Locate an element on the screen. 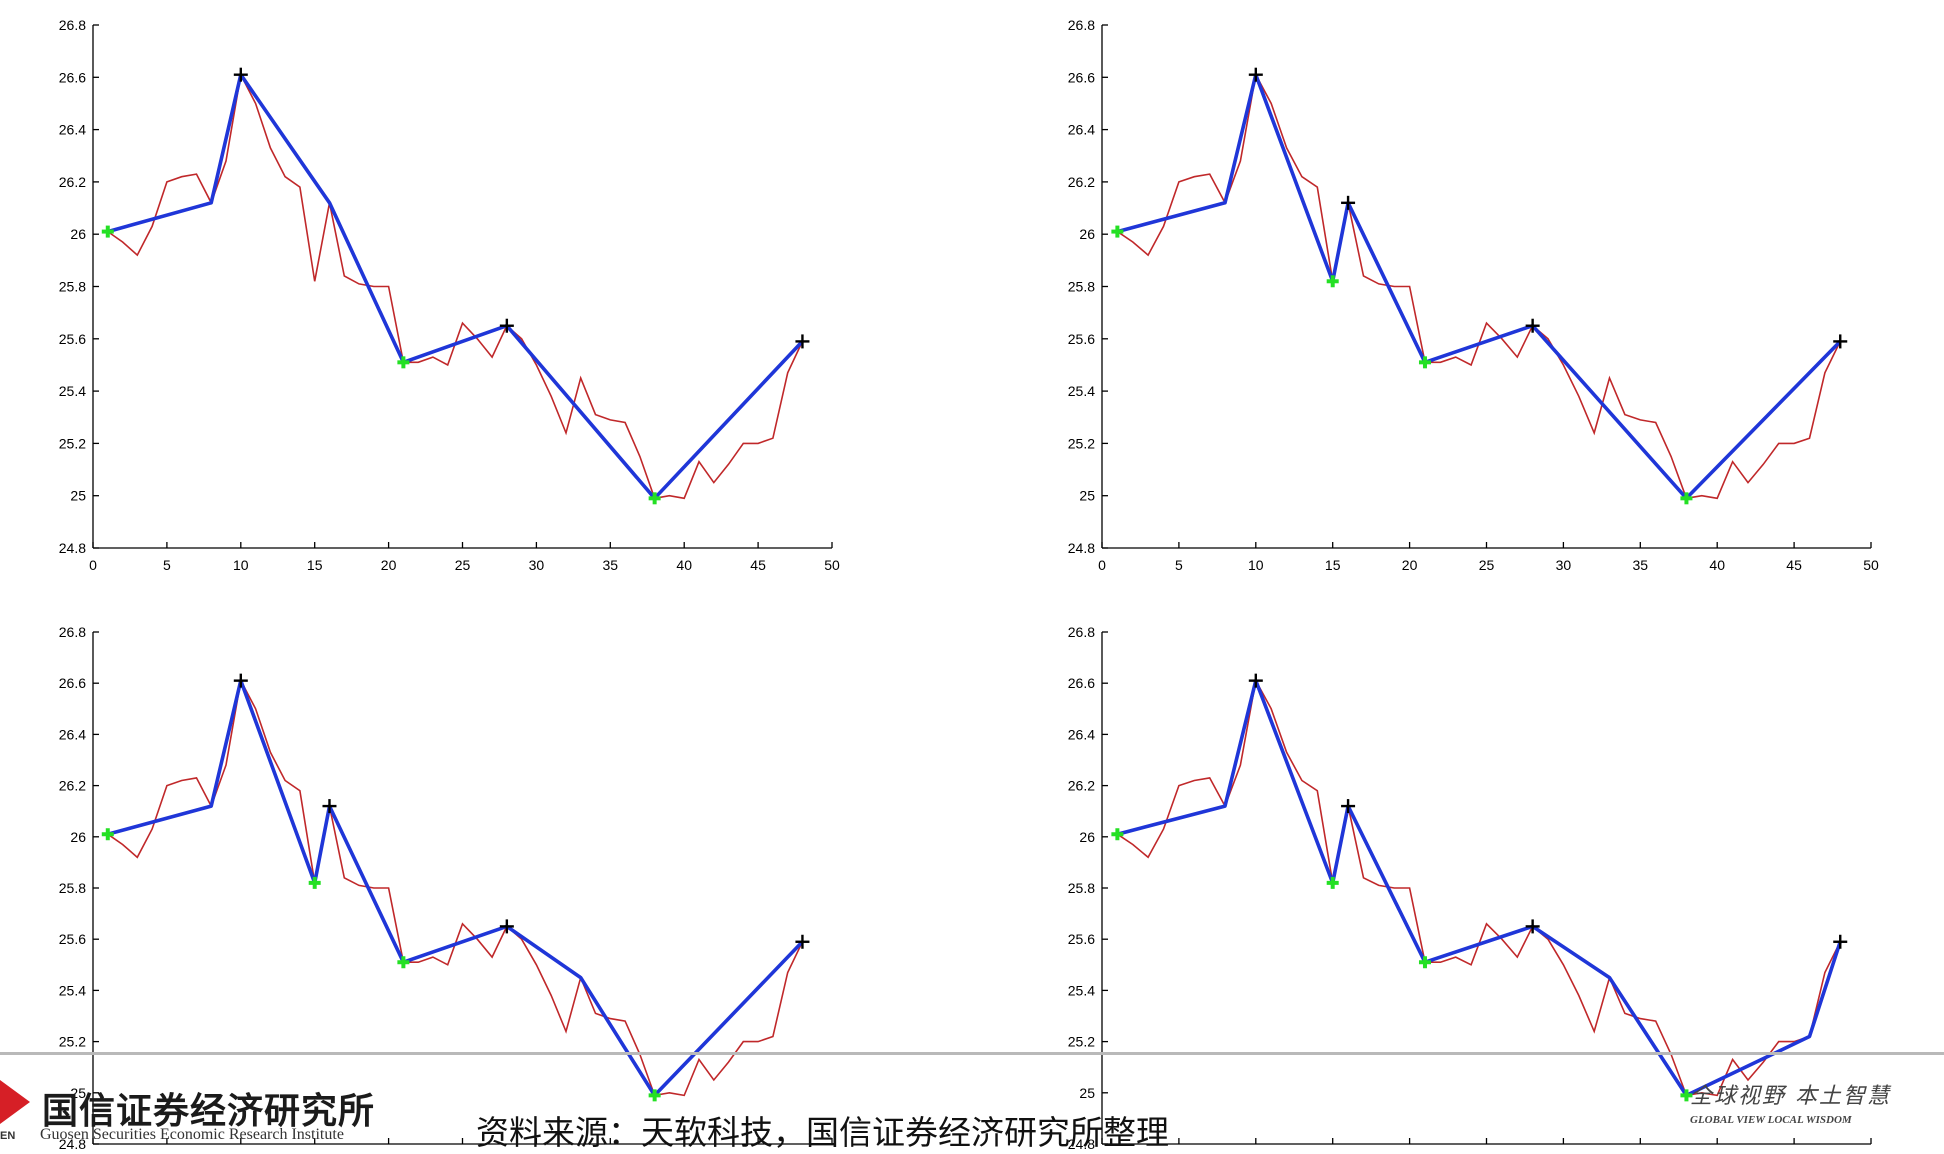 The height and width of the screenshot is (1154, 1944). x-tick-label: 30 is located at coordinates (1564, 565).